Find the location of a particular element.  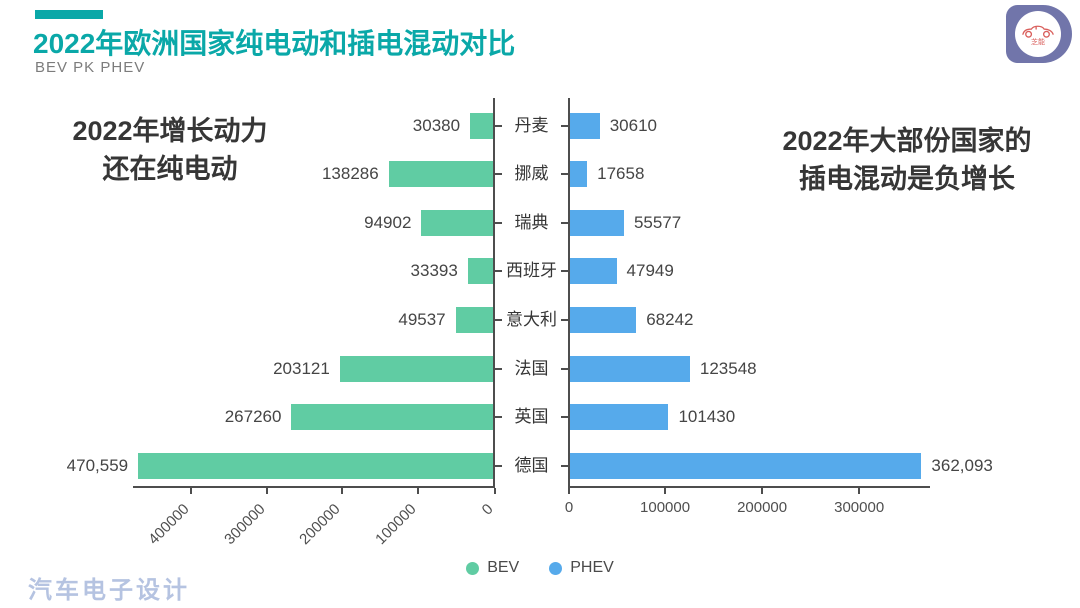

country-label: 德国 is located at coordinates (531, 465).